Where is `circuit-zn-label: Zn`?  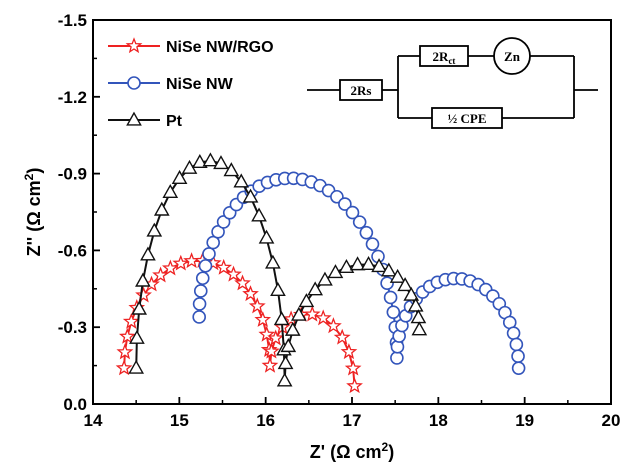 circuit-zn-label: Zn is located at coordinates (512, 56).